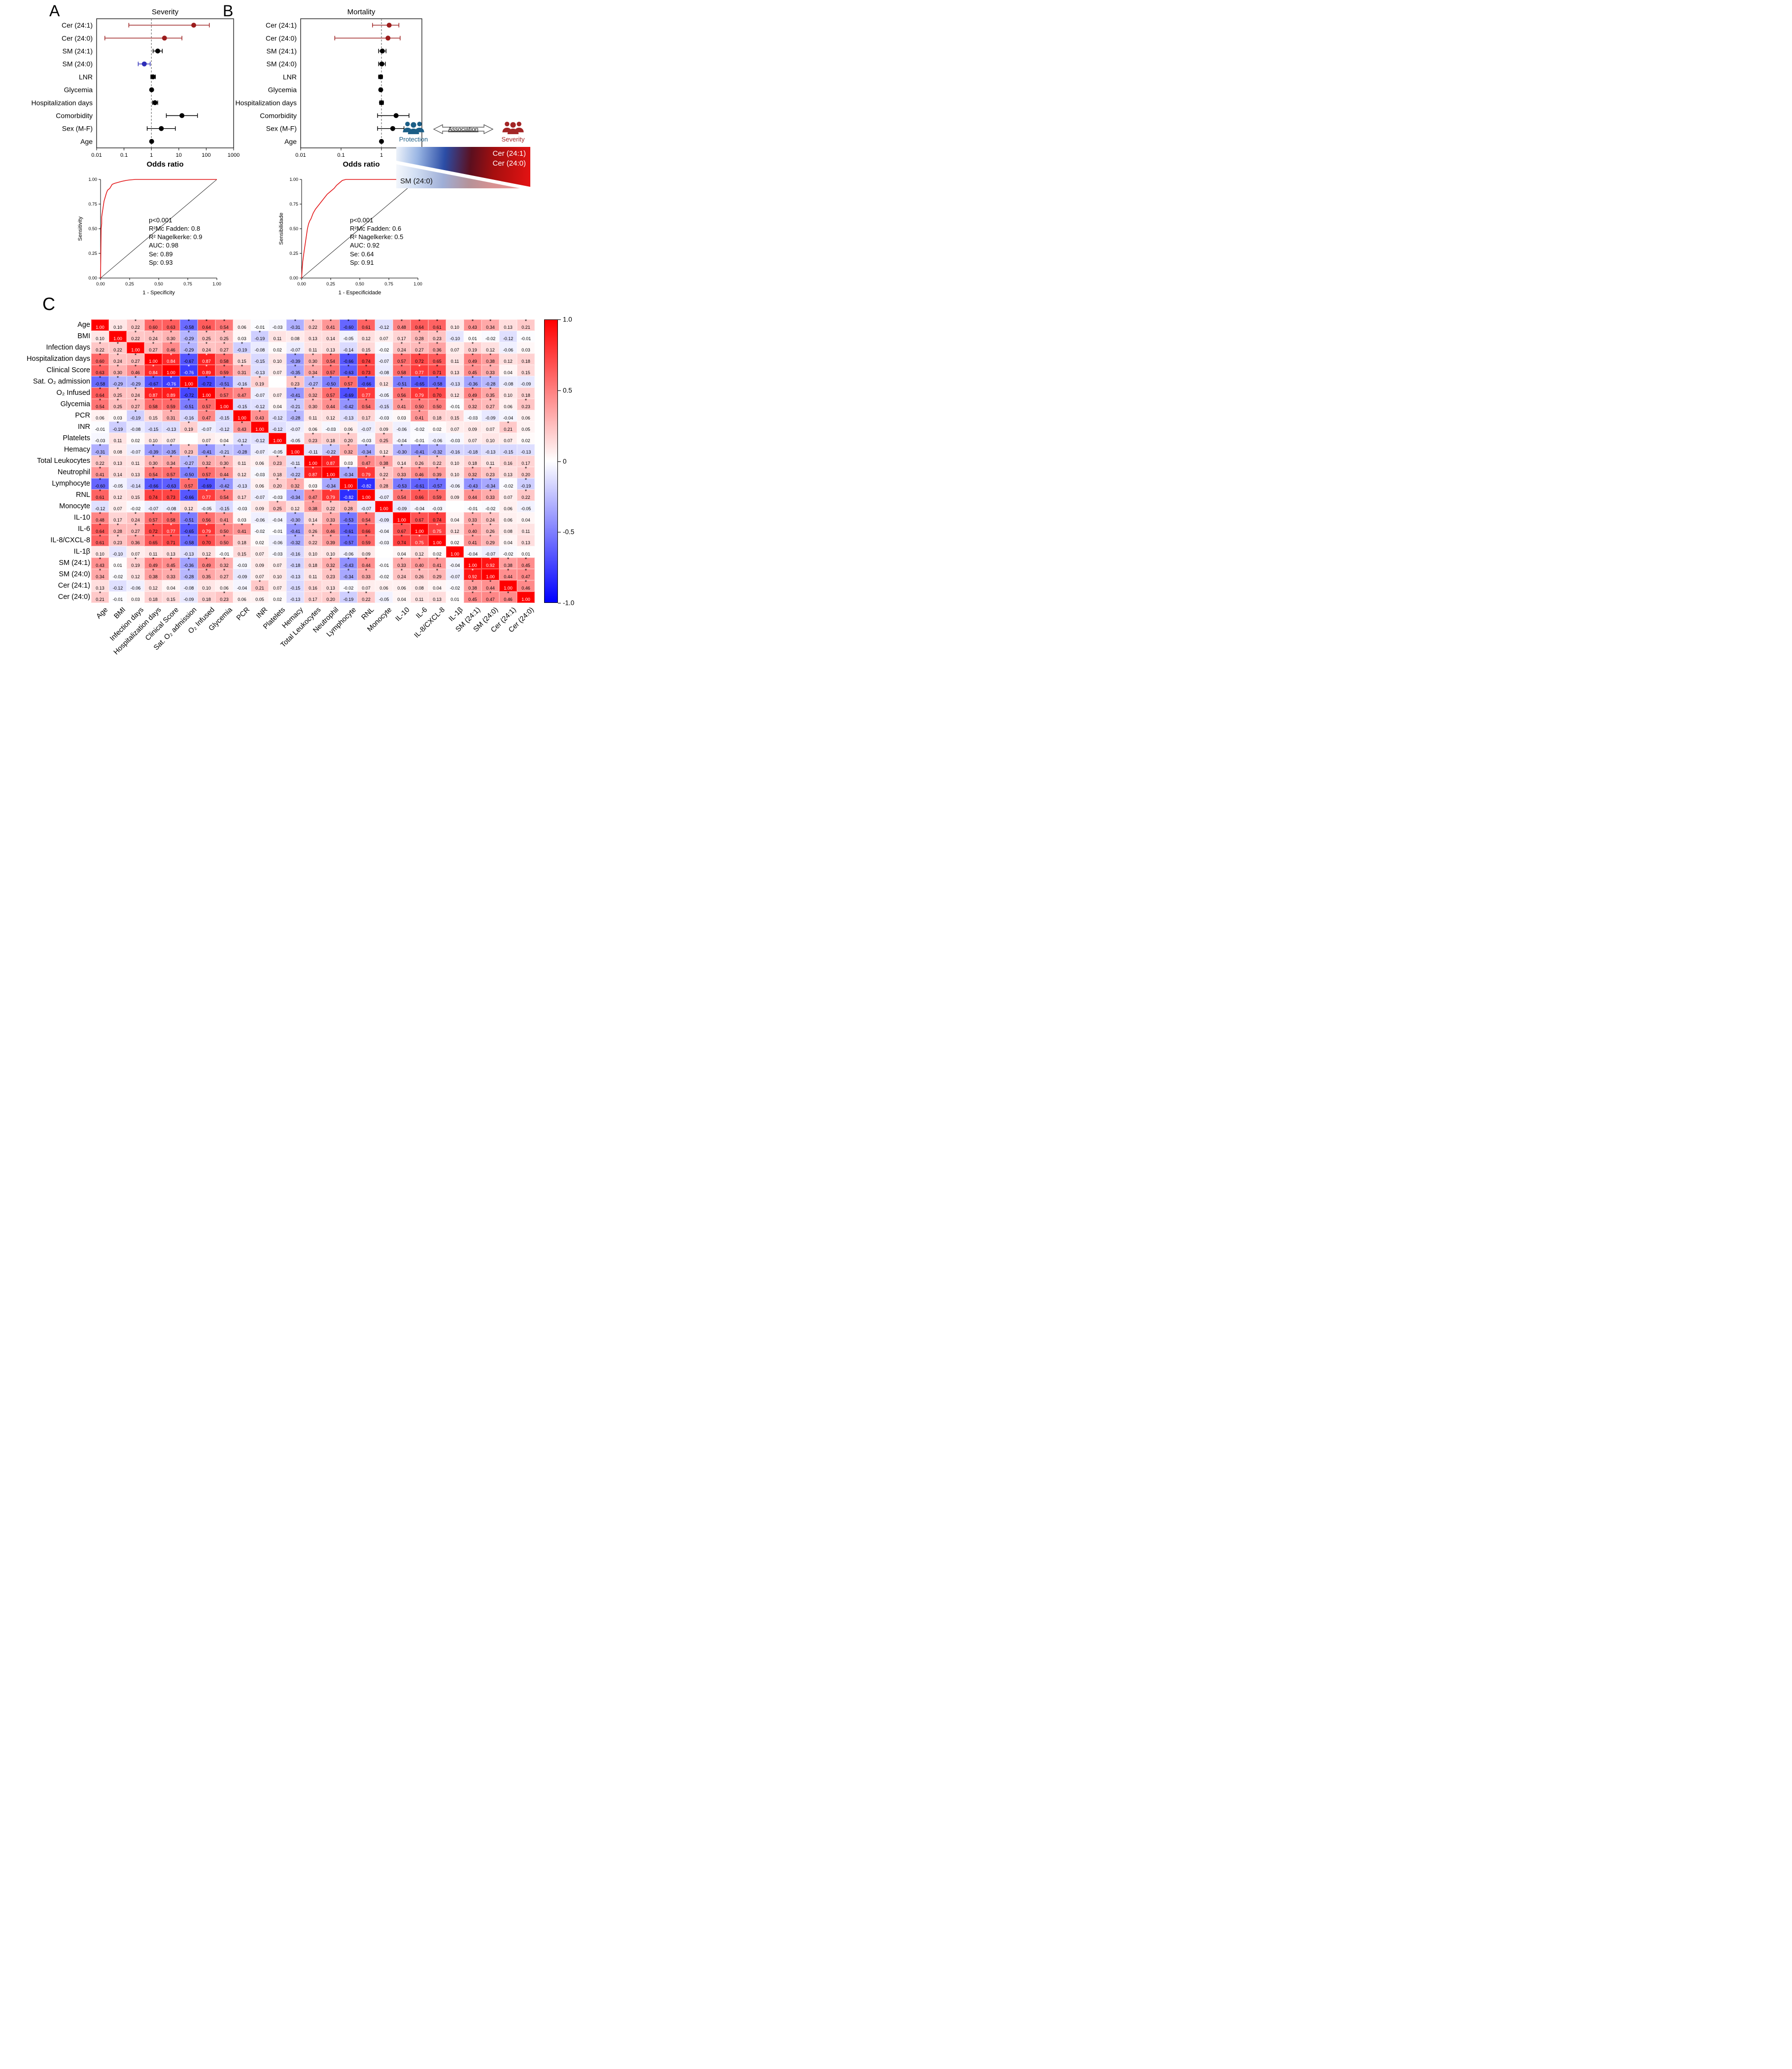  What do you see at coordinates (419, 507) in the screenshot?
I see `heatmap-cell: -0.04` at bounding box center [419, 507].